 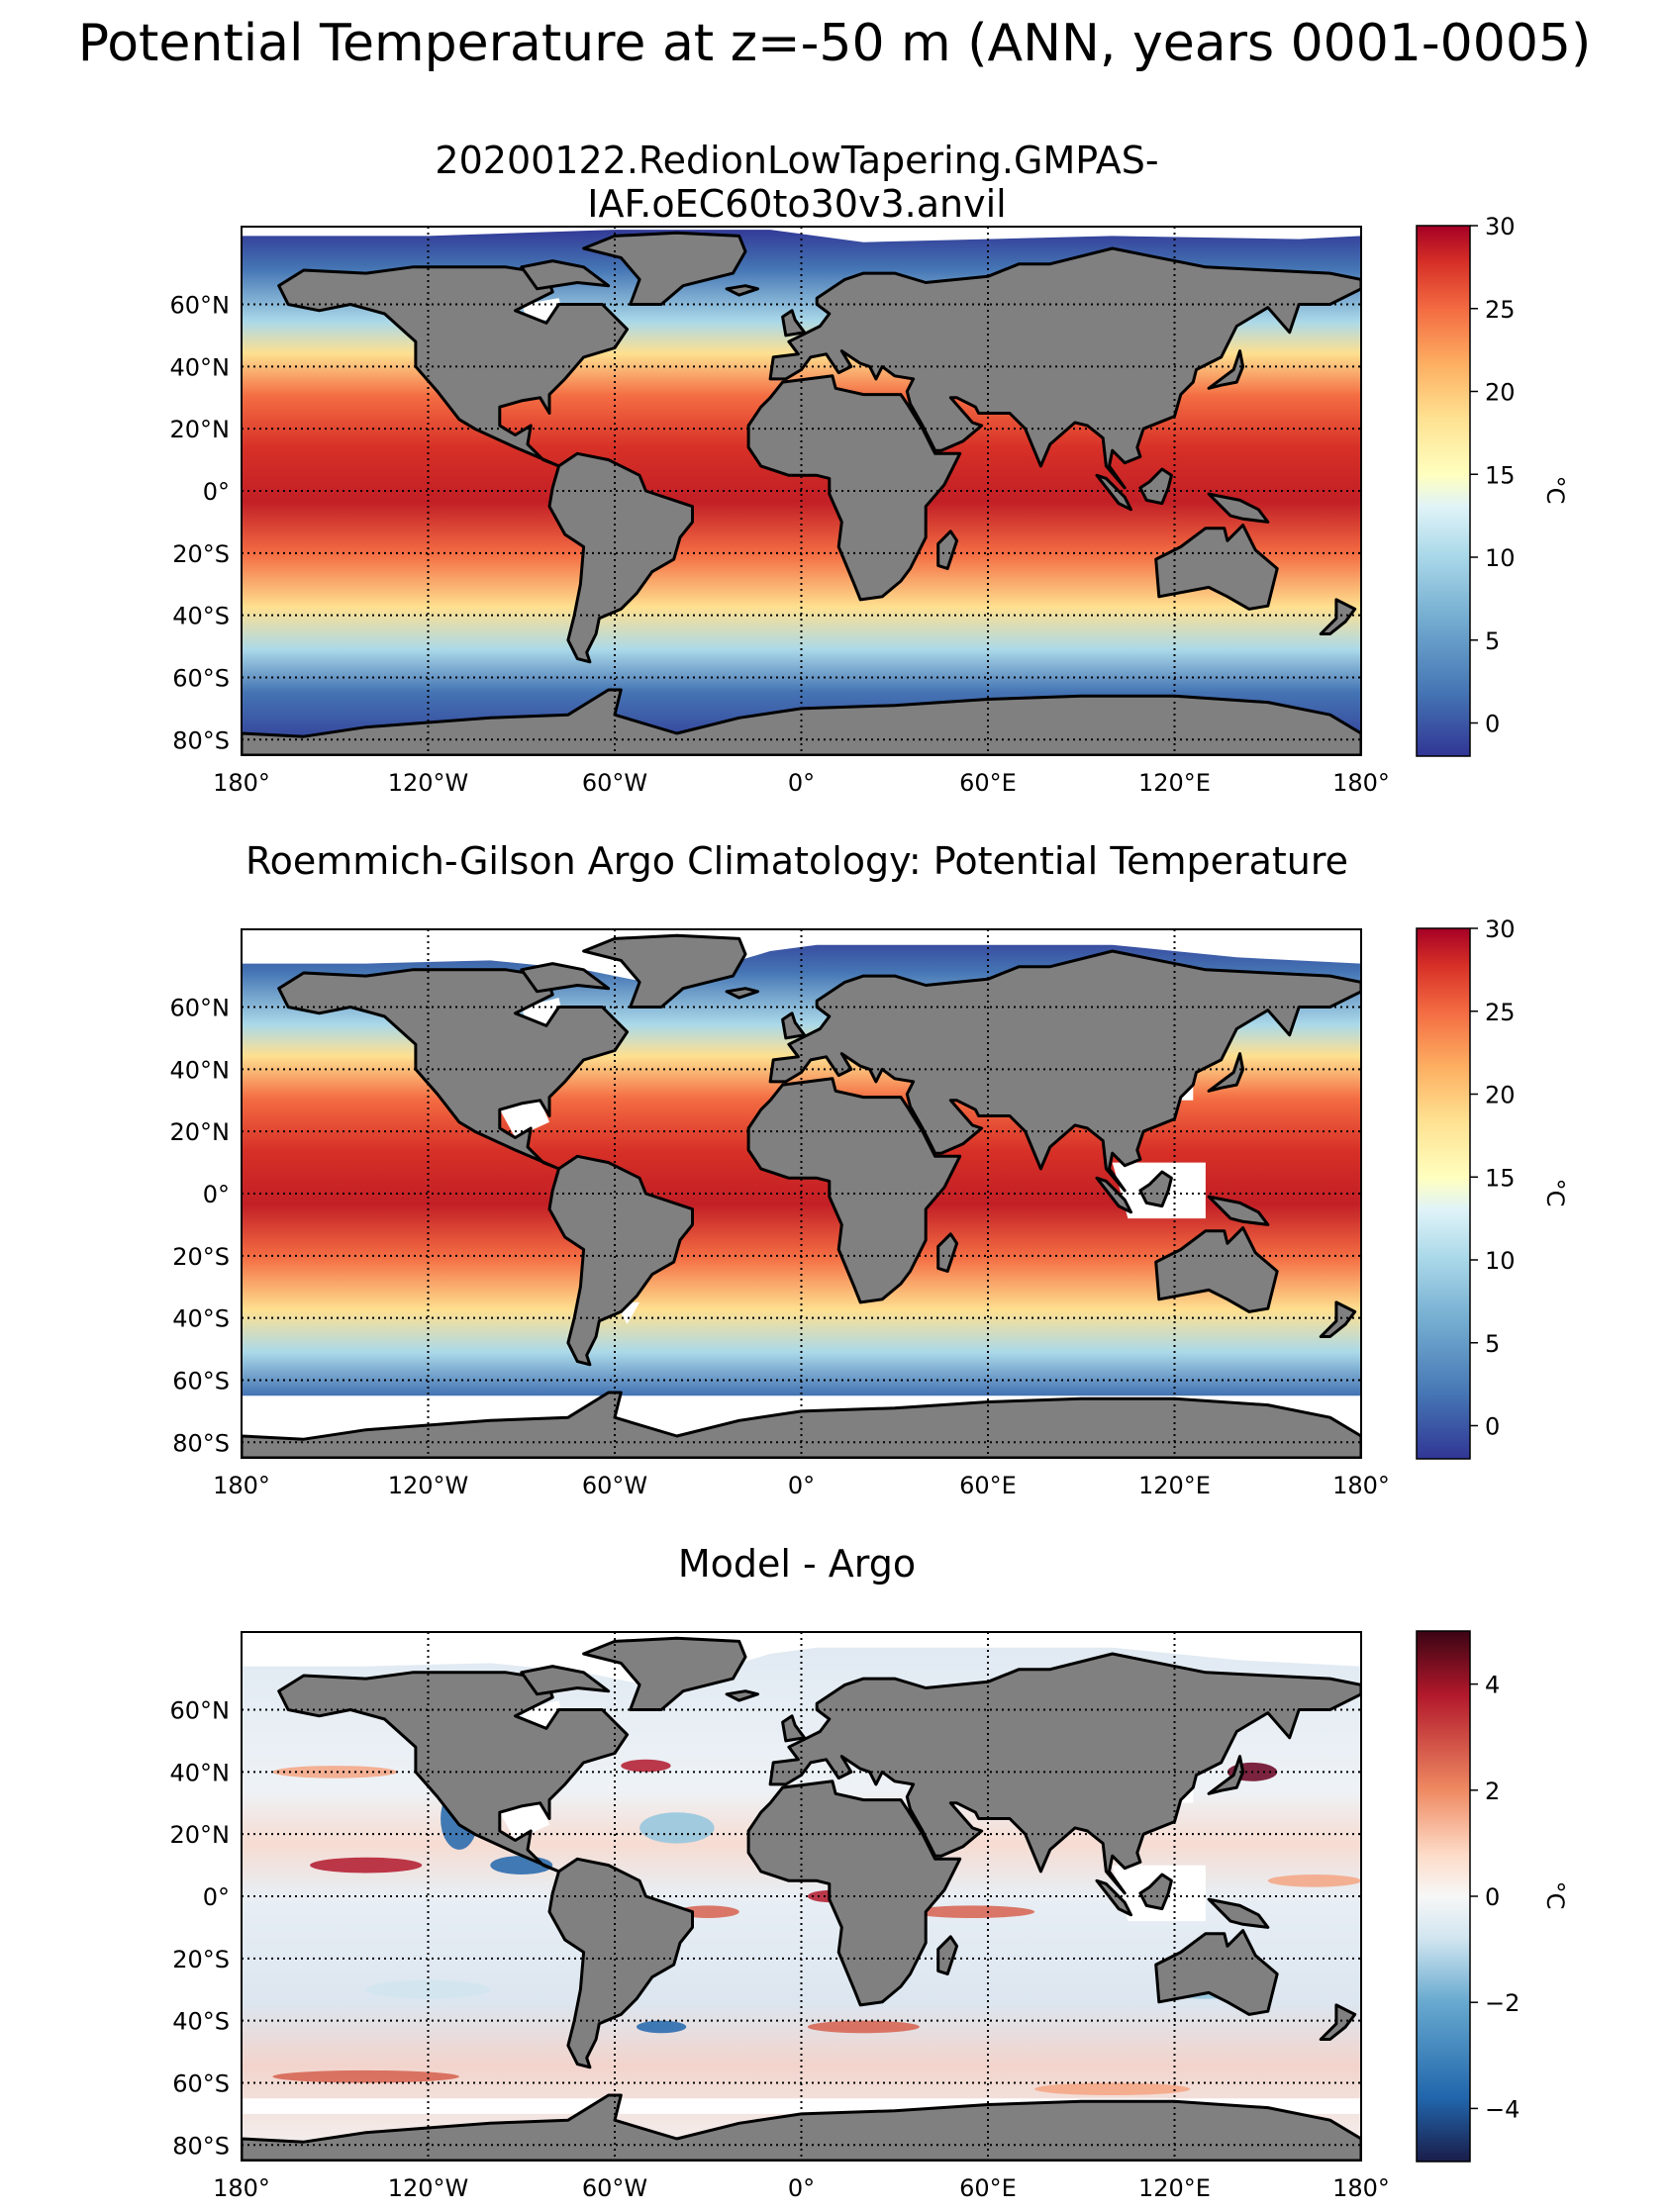 What do you see at coordinates (802, 959) in the screenshot?
I see `panel-2-arctic-ice` at bounding box center [802, 959].